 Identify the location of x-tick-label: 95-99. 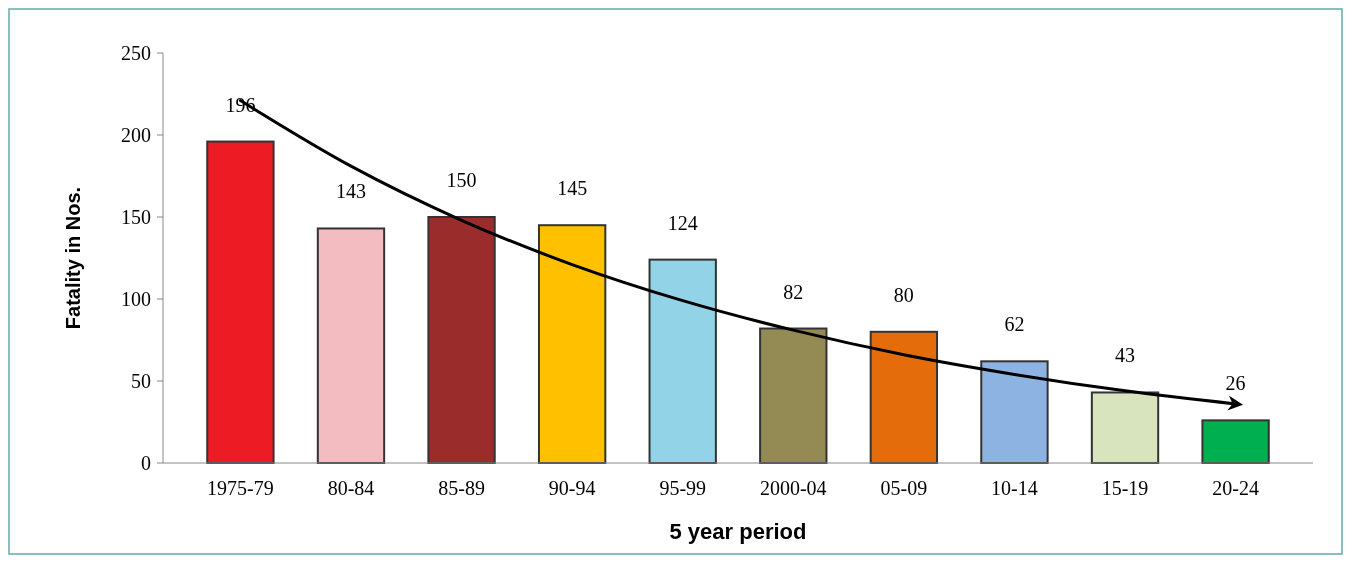
(683, 488).